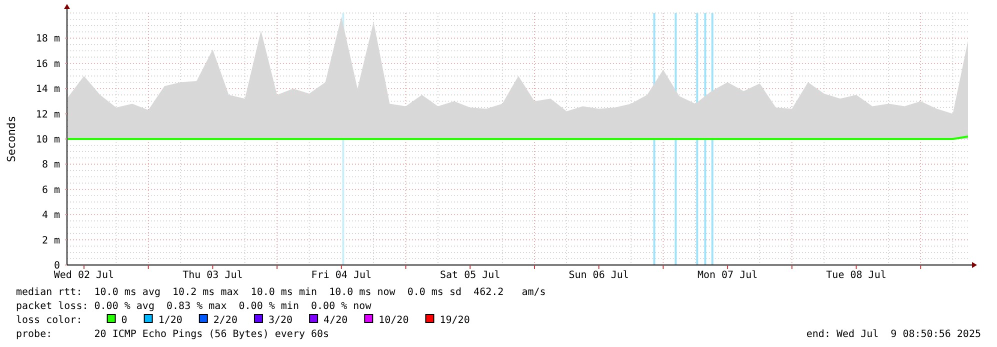 The image size is (997, 347). Describe the element at coordinates (48, 64) in the screenshot. I see `y-tick-label: 16 m` at that location.